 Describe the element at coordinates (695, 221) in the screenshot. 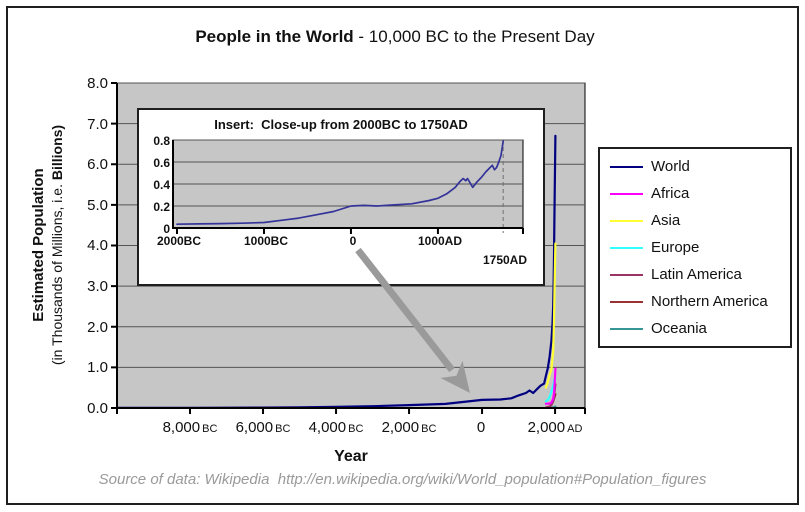

I see `legend-item-asia: Asia` at that location.